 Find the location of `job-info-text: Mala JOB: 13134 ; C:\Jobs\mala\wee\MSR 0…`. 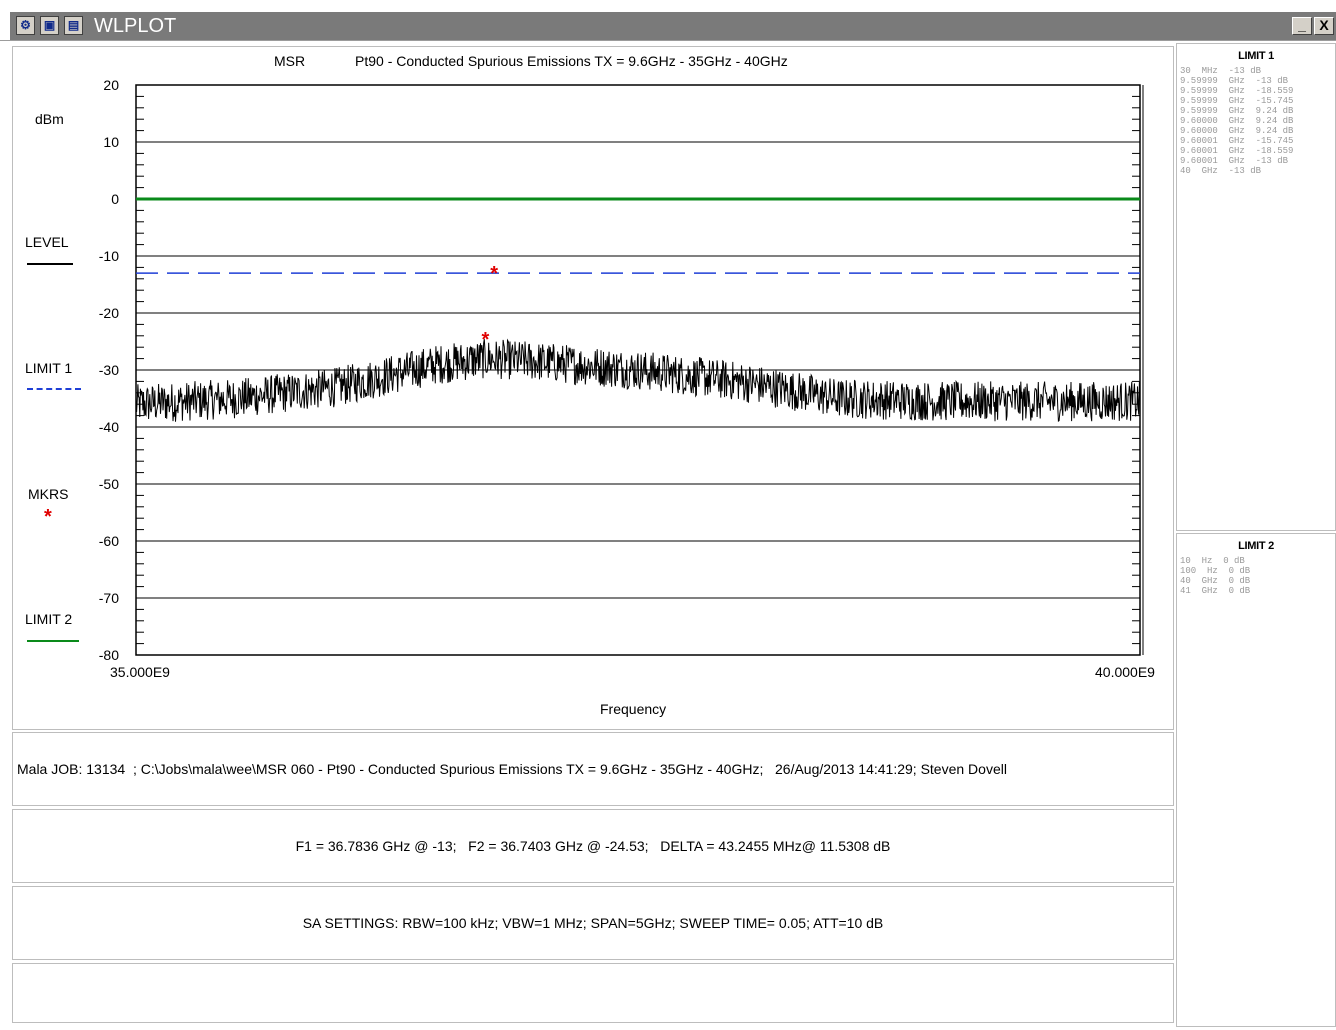

job-info-text: Mala JOB: 13134 ; C:\Jobs\mala\wee\MSR 0… is located at coordinates (512, 769).